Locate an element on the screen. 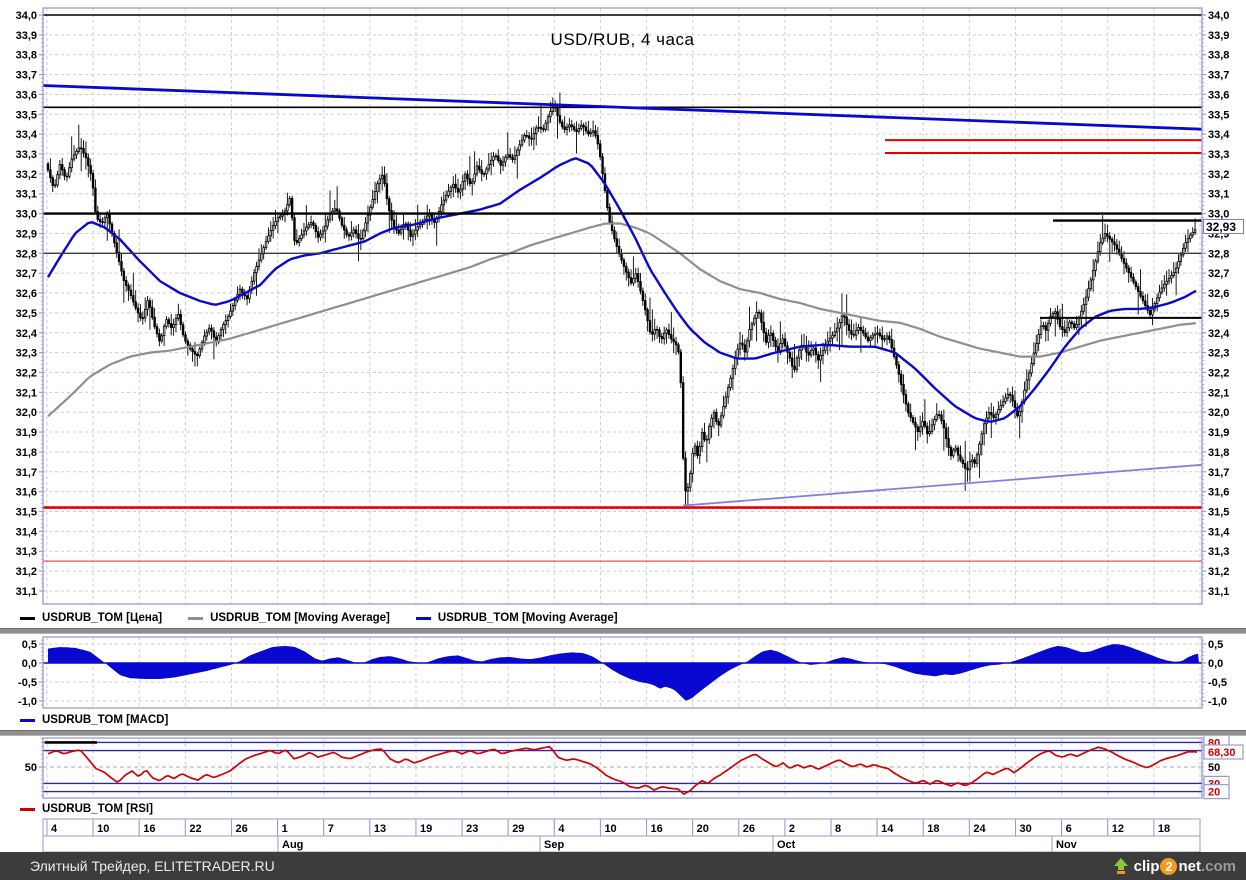 Image resolution: width=1246 pixels, height=880 pixels. svg-text: Nov is located at coordinates (1067, 845).